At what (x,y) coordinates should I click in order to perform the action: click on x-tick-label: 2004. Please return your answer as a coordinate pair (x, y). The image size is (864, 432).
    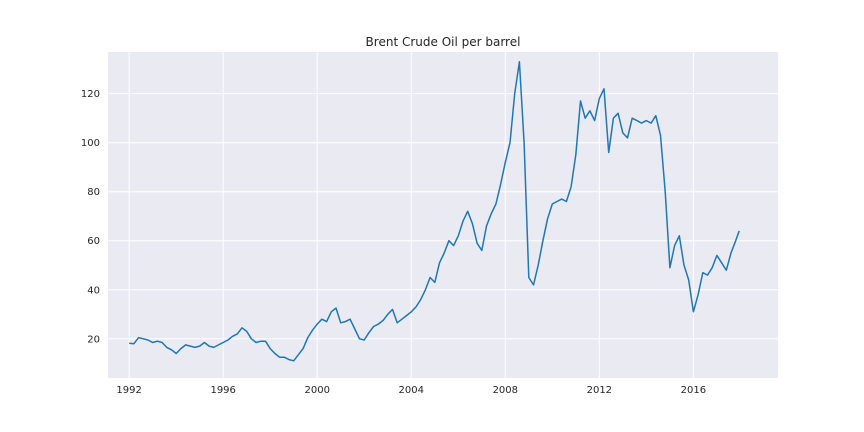
    Looking at the image, I should click on (411, 390).